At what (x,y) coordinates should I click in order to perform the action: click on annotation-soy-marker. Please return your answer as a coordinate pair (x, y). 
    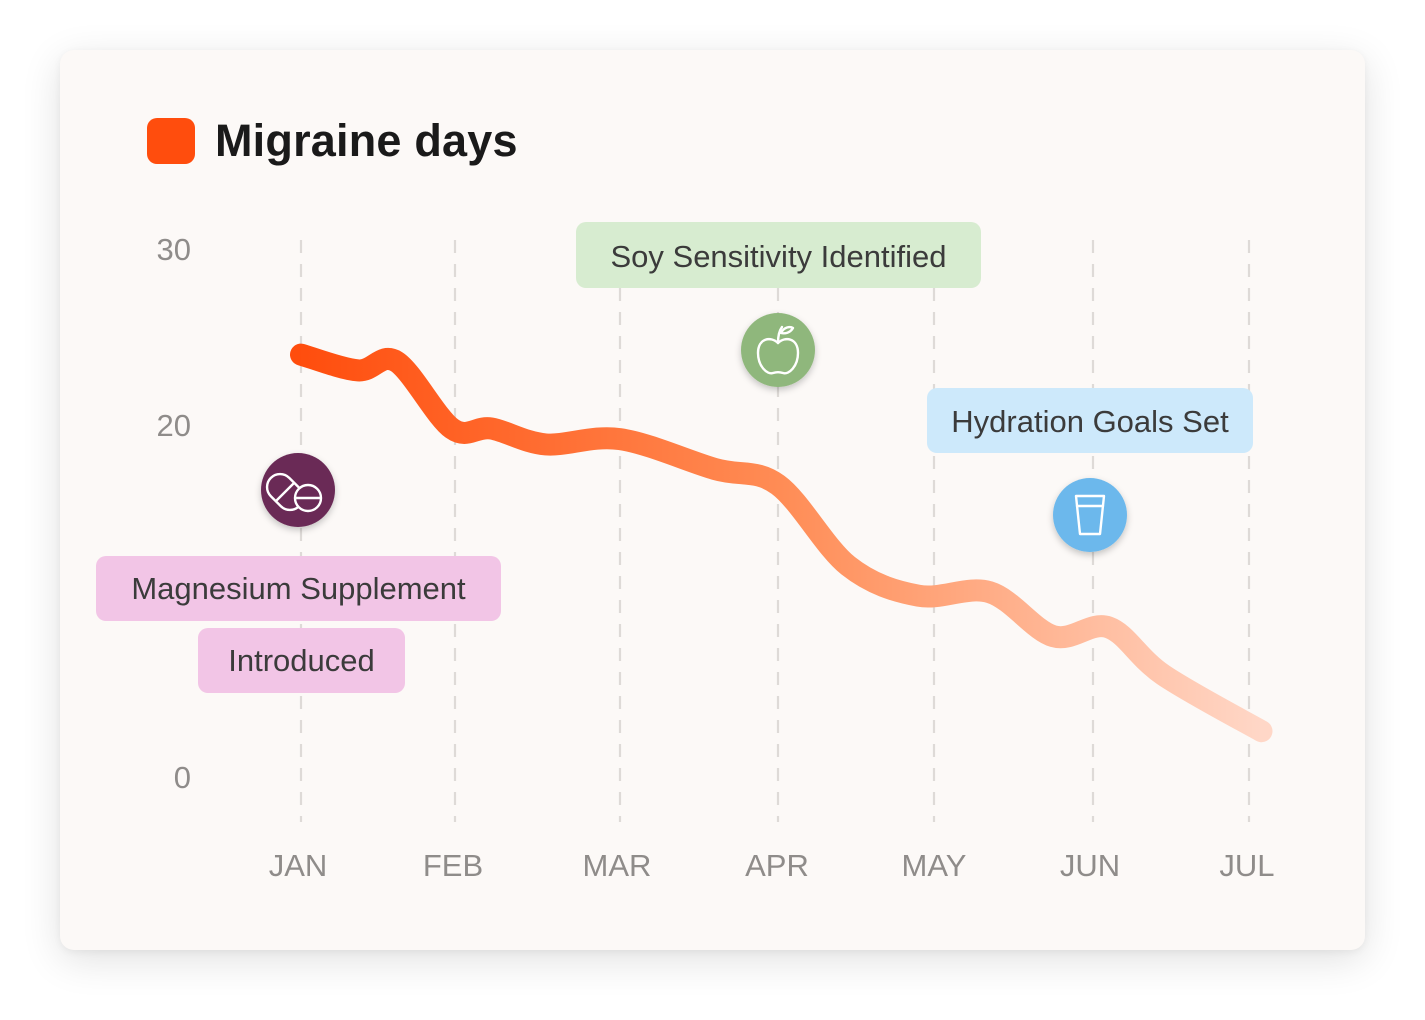
    Looking at the image, I should click on (778, 350).